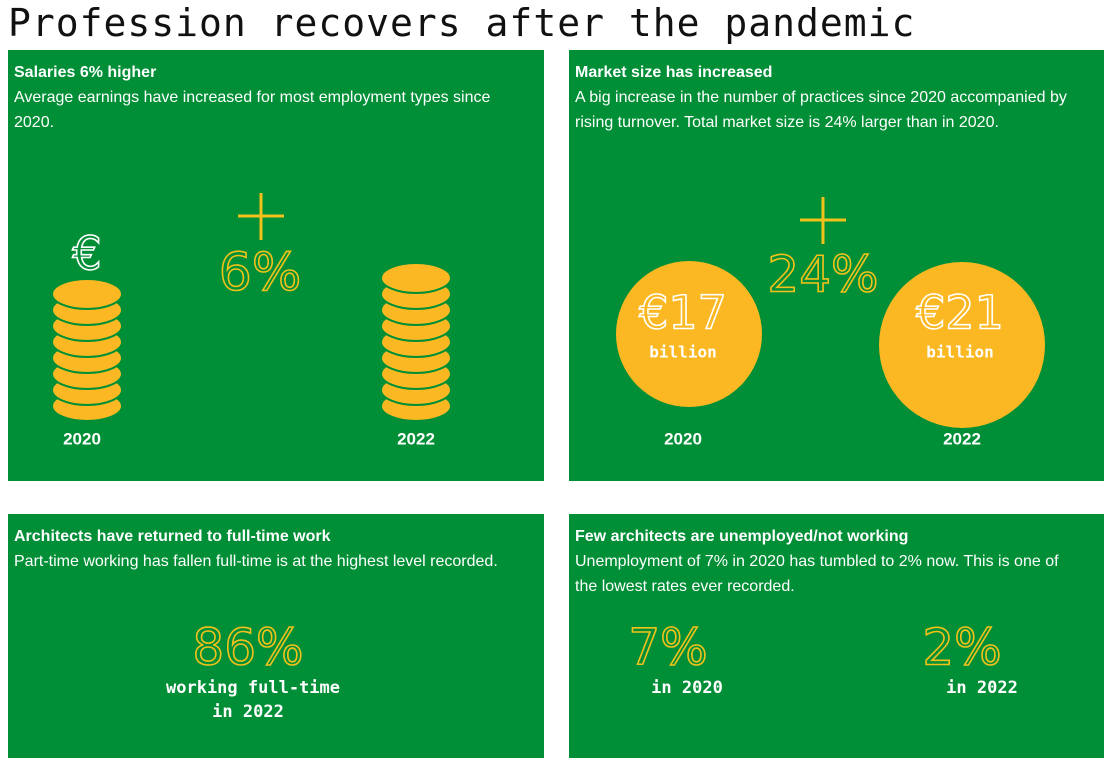 The height and width of the screenshot is (769, 1112). Describe the element at coordinates (85, 72) in the screenshot. I see `panel-heading: Salaries 6% higher` at that location.